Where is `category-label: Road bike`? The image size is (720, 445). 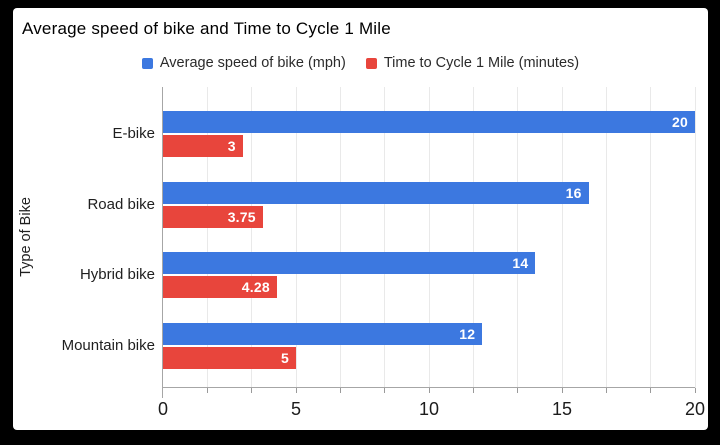 category-label: Road bike is located at coordinates (121, 204).